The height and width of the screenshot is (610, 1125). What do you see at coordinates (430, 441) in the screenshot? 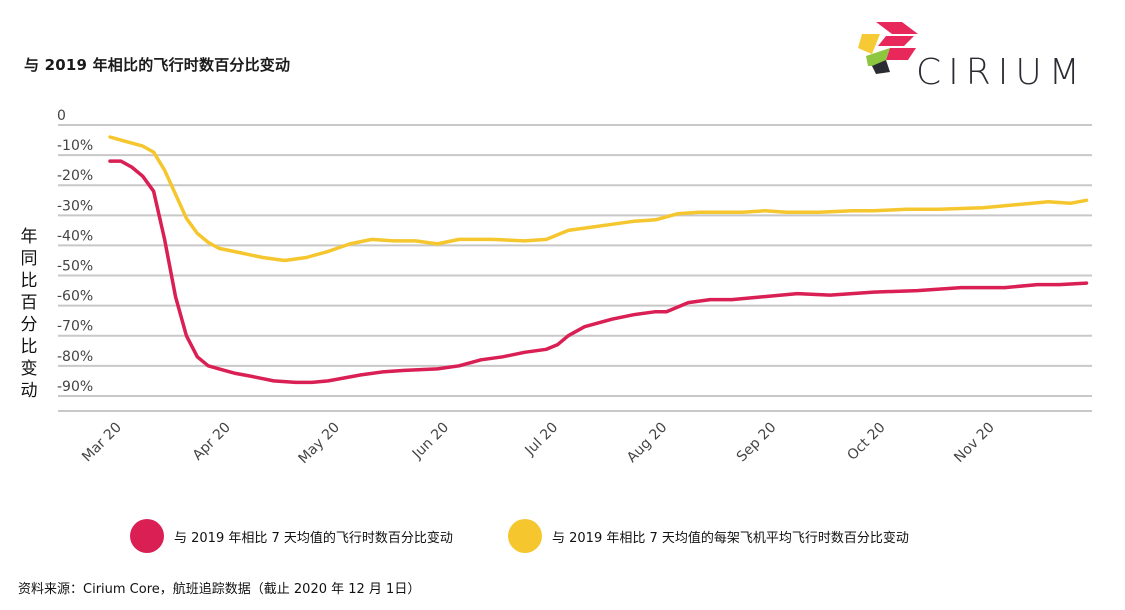
I see `x-tick-label: Jun 20` at bounding box center [430, 441].